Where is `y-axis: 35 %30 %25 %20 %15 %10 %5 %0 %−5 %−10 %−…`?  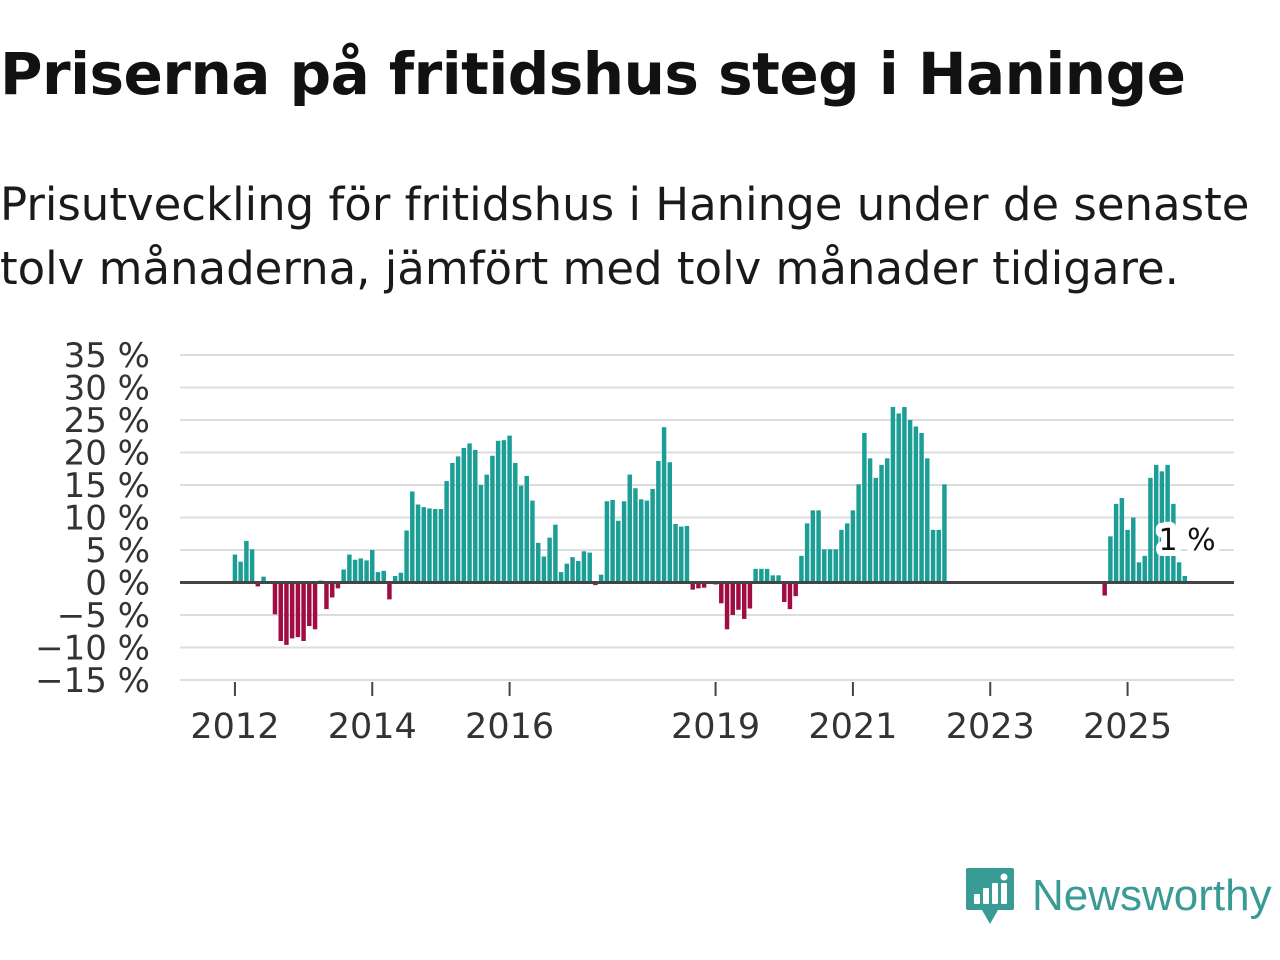 y-axis: 35 %30 %25 %20 %15 %10 %5 %0 %−5 %−10 %−… is located at coordinates (92, 518).